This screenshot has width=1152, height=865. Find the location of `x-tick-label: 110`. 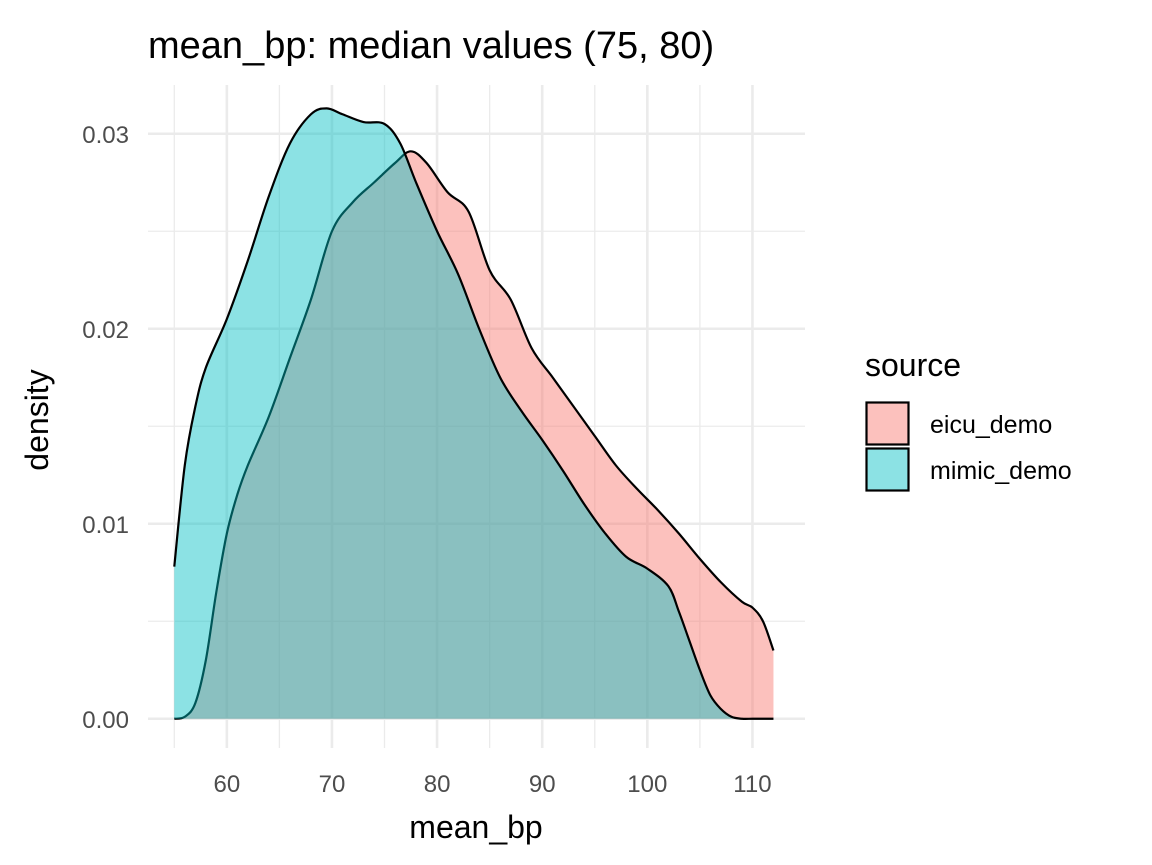

x-tick-label: 110 is located at coordinates (752, 784).